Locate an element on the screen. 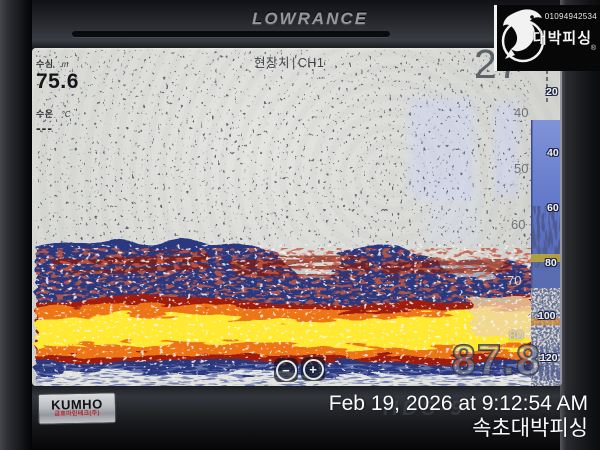 The width and height of the screenshot is (600, 450). depth-tick-50: 50 is located at coordinates (521, 168).